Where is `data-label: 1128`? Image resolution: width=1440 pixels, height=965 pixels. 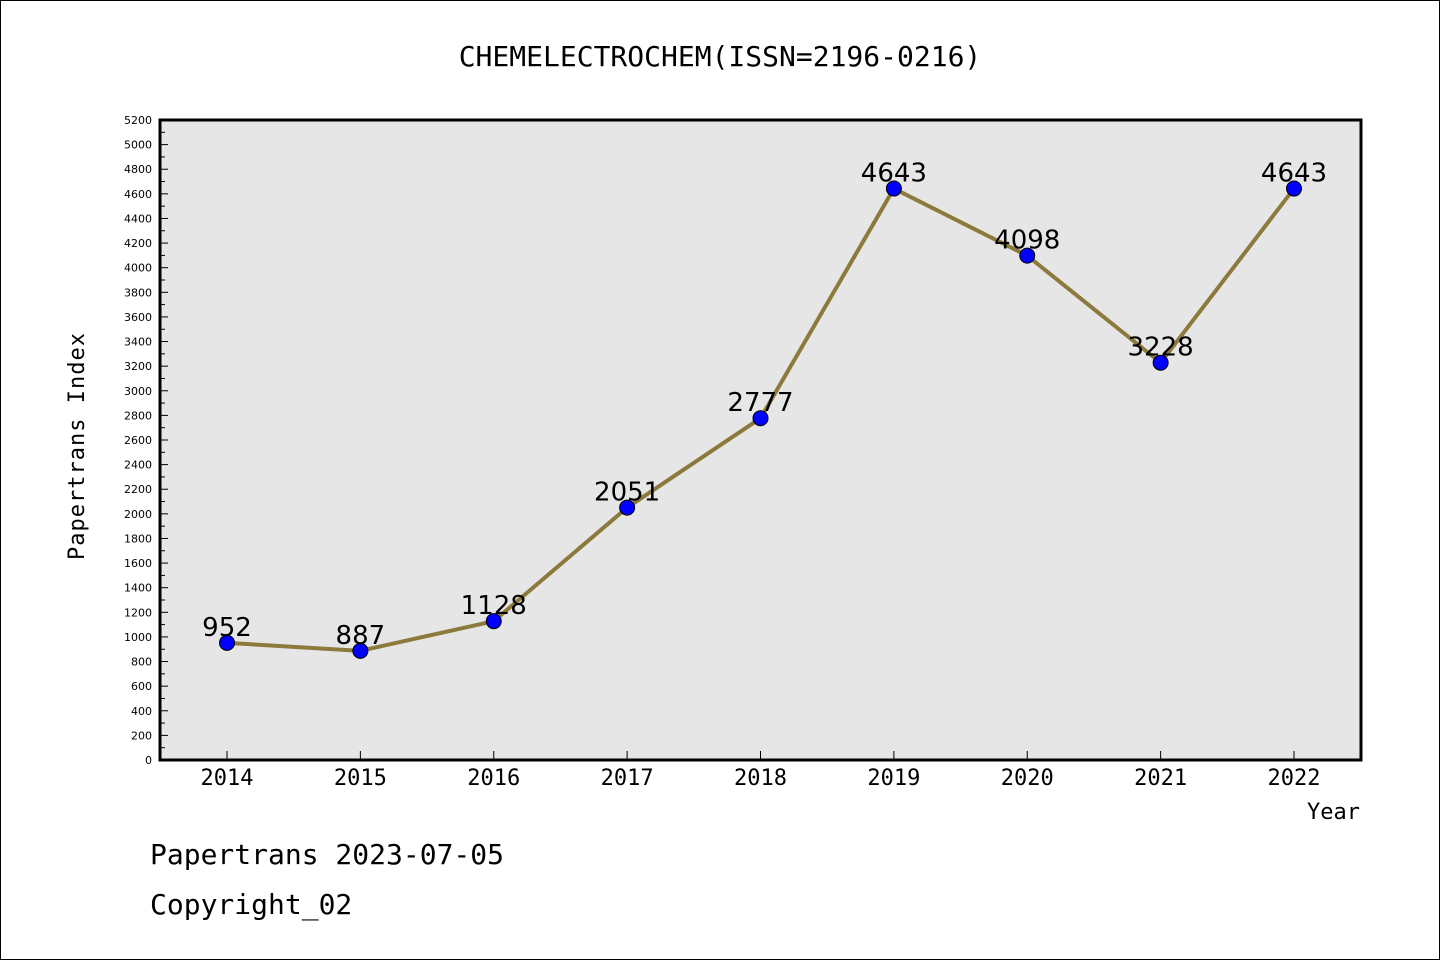
data-label: 1128 is located at coordinates (494, 606).